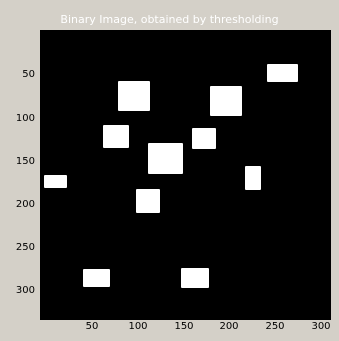 The height and width of the screenshot is (341, 339). What do you see at coordinates (25, 161) in the screenshot?
I see `y-tick-label: 150` at bounding box center [25, 161].